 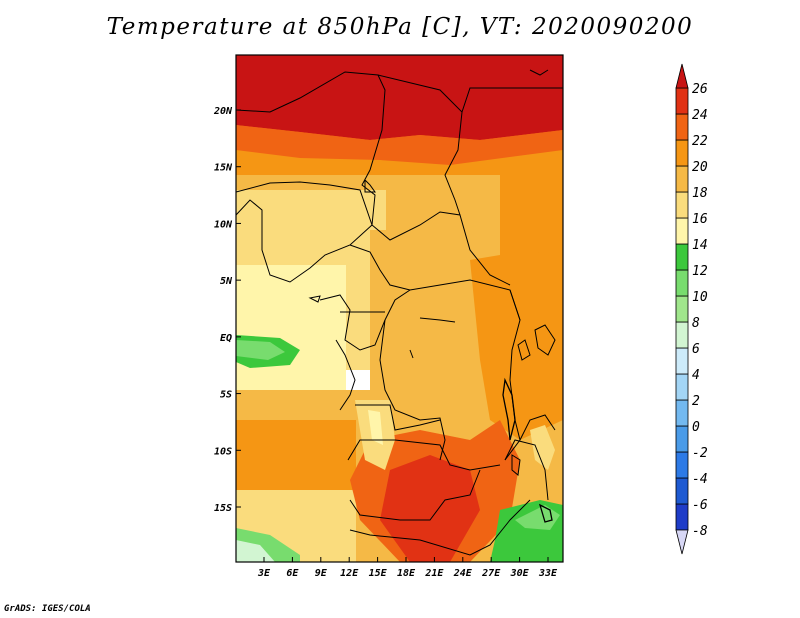 What do you see at coordinates (696, 375) in the screenshot?
I see `colorbar-label: 4` at bounding box center [696, 375].